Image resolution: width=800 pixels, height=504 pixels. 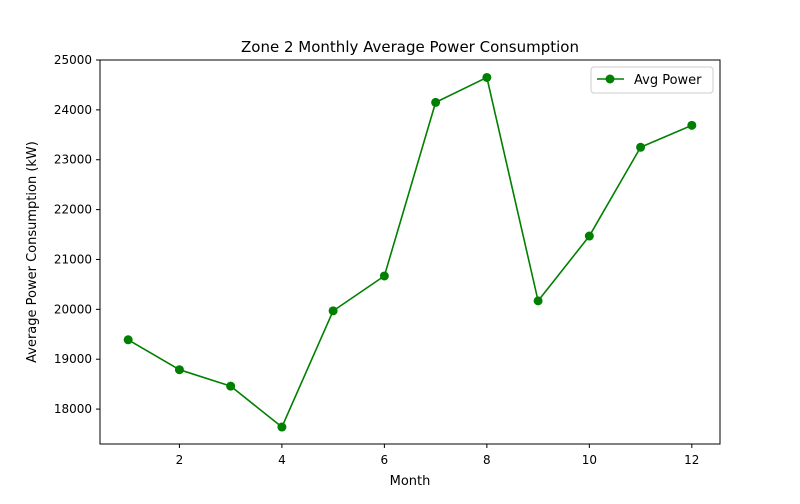 I want to click on x-tick-label: 6, so click(x=385, y=460).